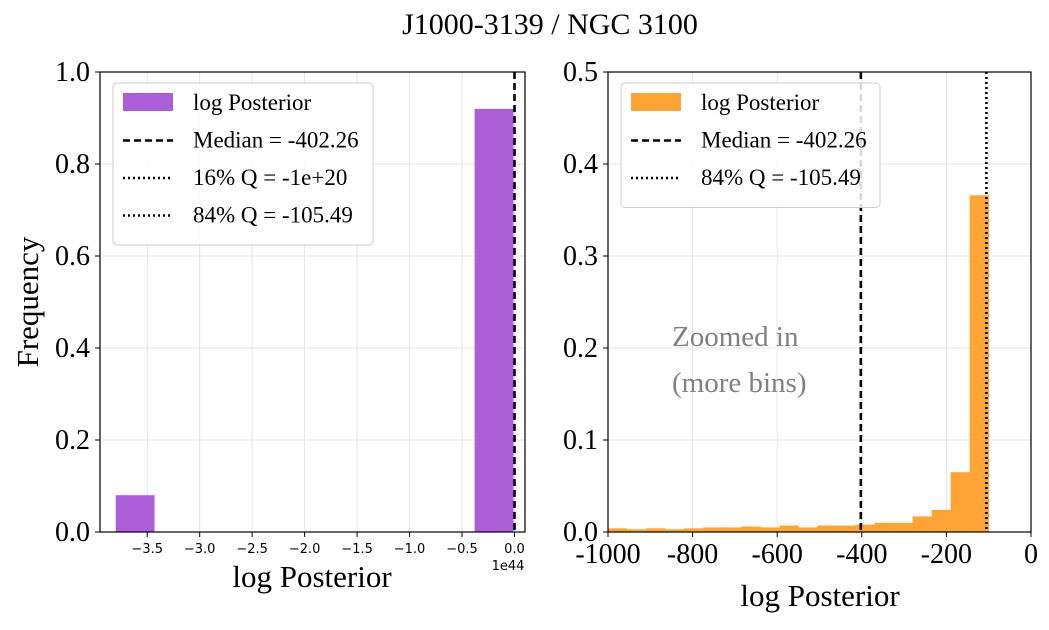  What do you see at coordinates (580, 164) in the screenshot?
I see `right-ytick-label-4: 0.4` at bounding box center [580, 164].